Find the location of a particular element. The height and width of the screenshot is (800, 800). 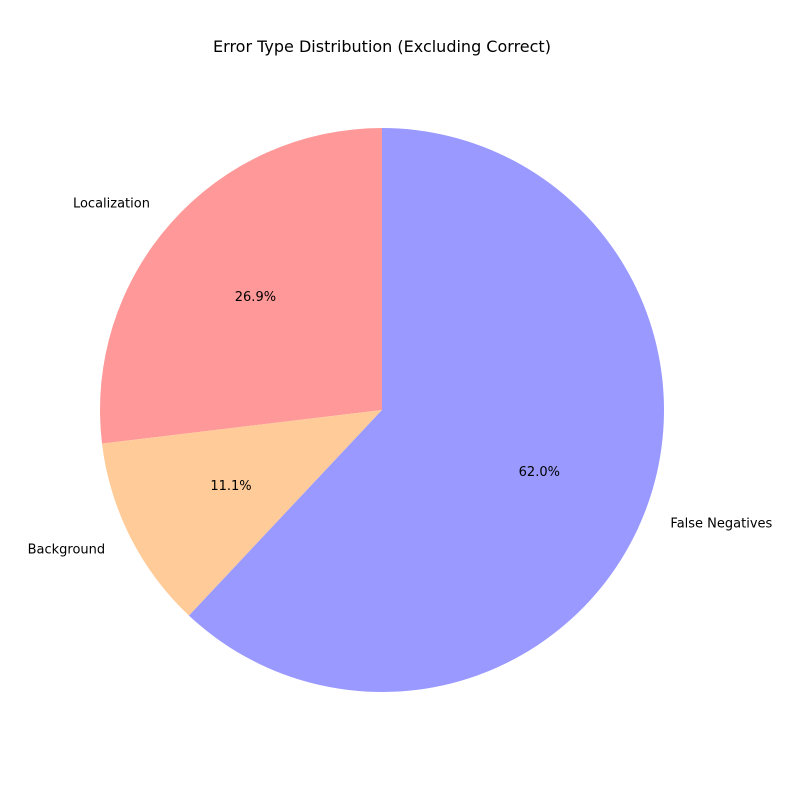

slice-label-false-negatives: False Negatives is located at coordinates (721, 524).